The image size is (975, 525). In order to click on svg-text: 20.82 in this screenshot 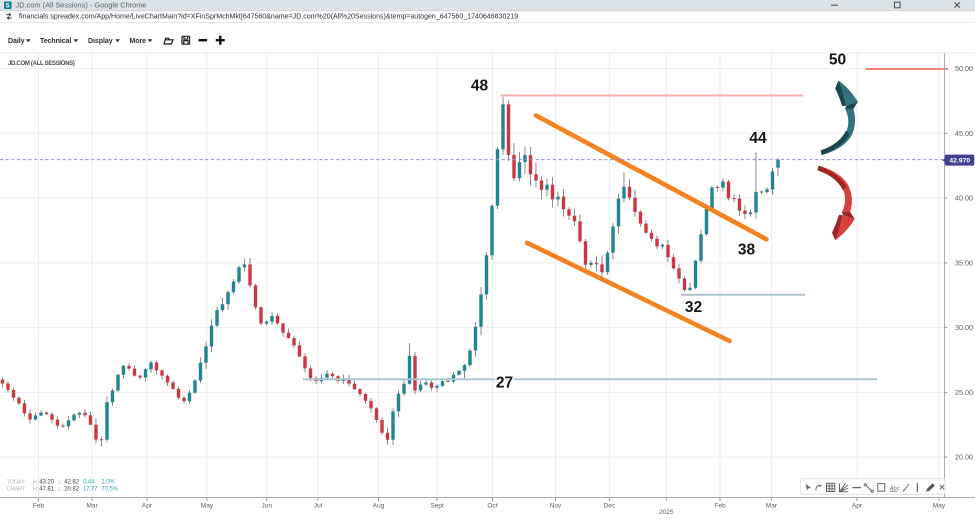, I will do `click(71, 490)`.